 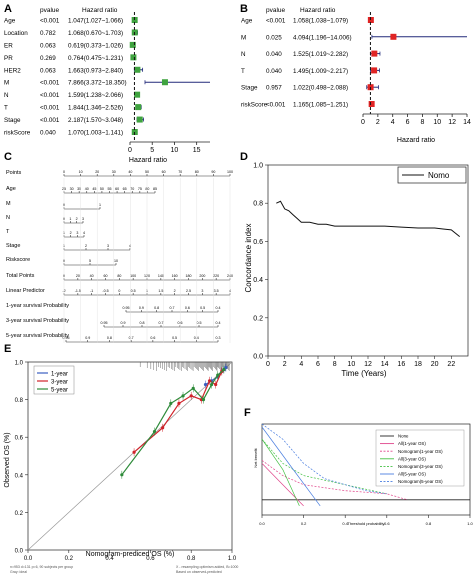 I want to click on x-tick-label: 15, so click(x=197, y=150).